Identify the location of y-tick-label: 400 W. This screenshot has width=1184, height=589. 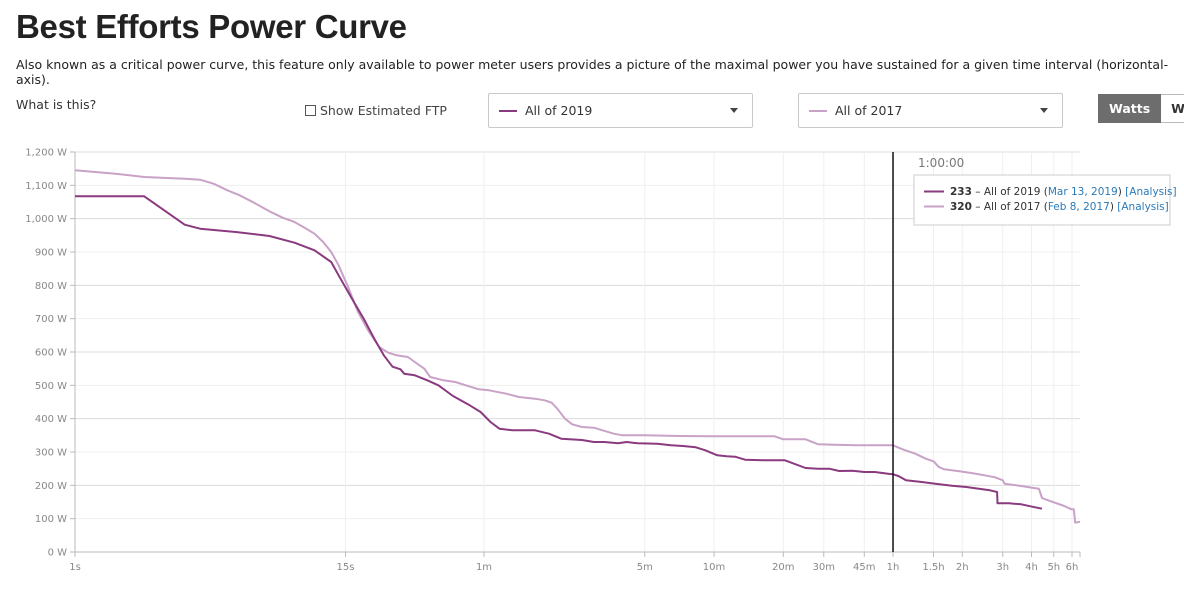
(51, 419).